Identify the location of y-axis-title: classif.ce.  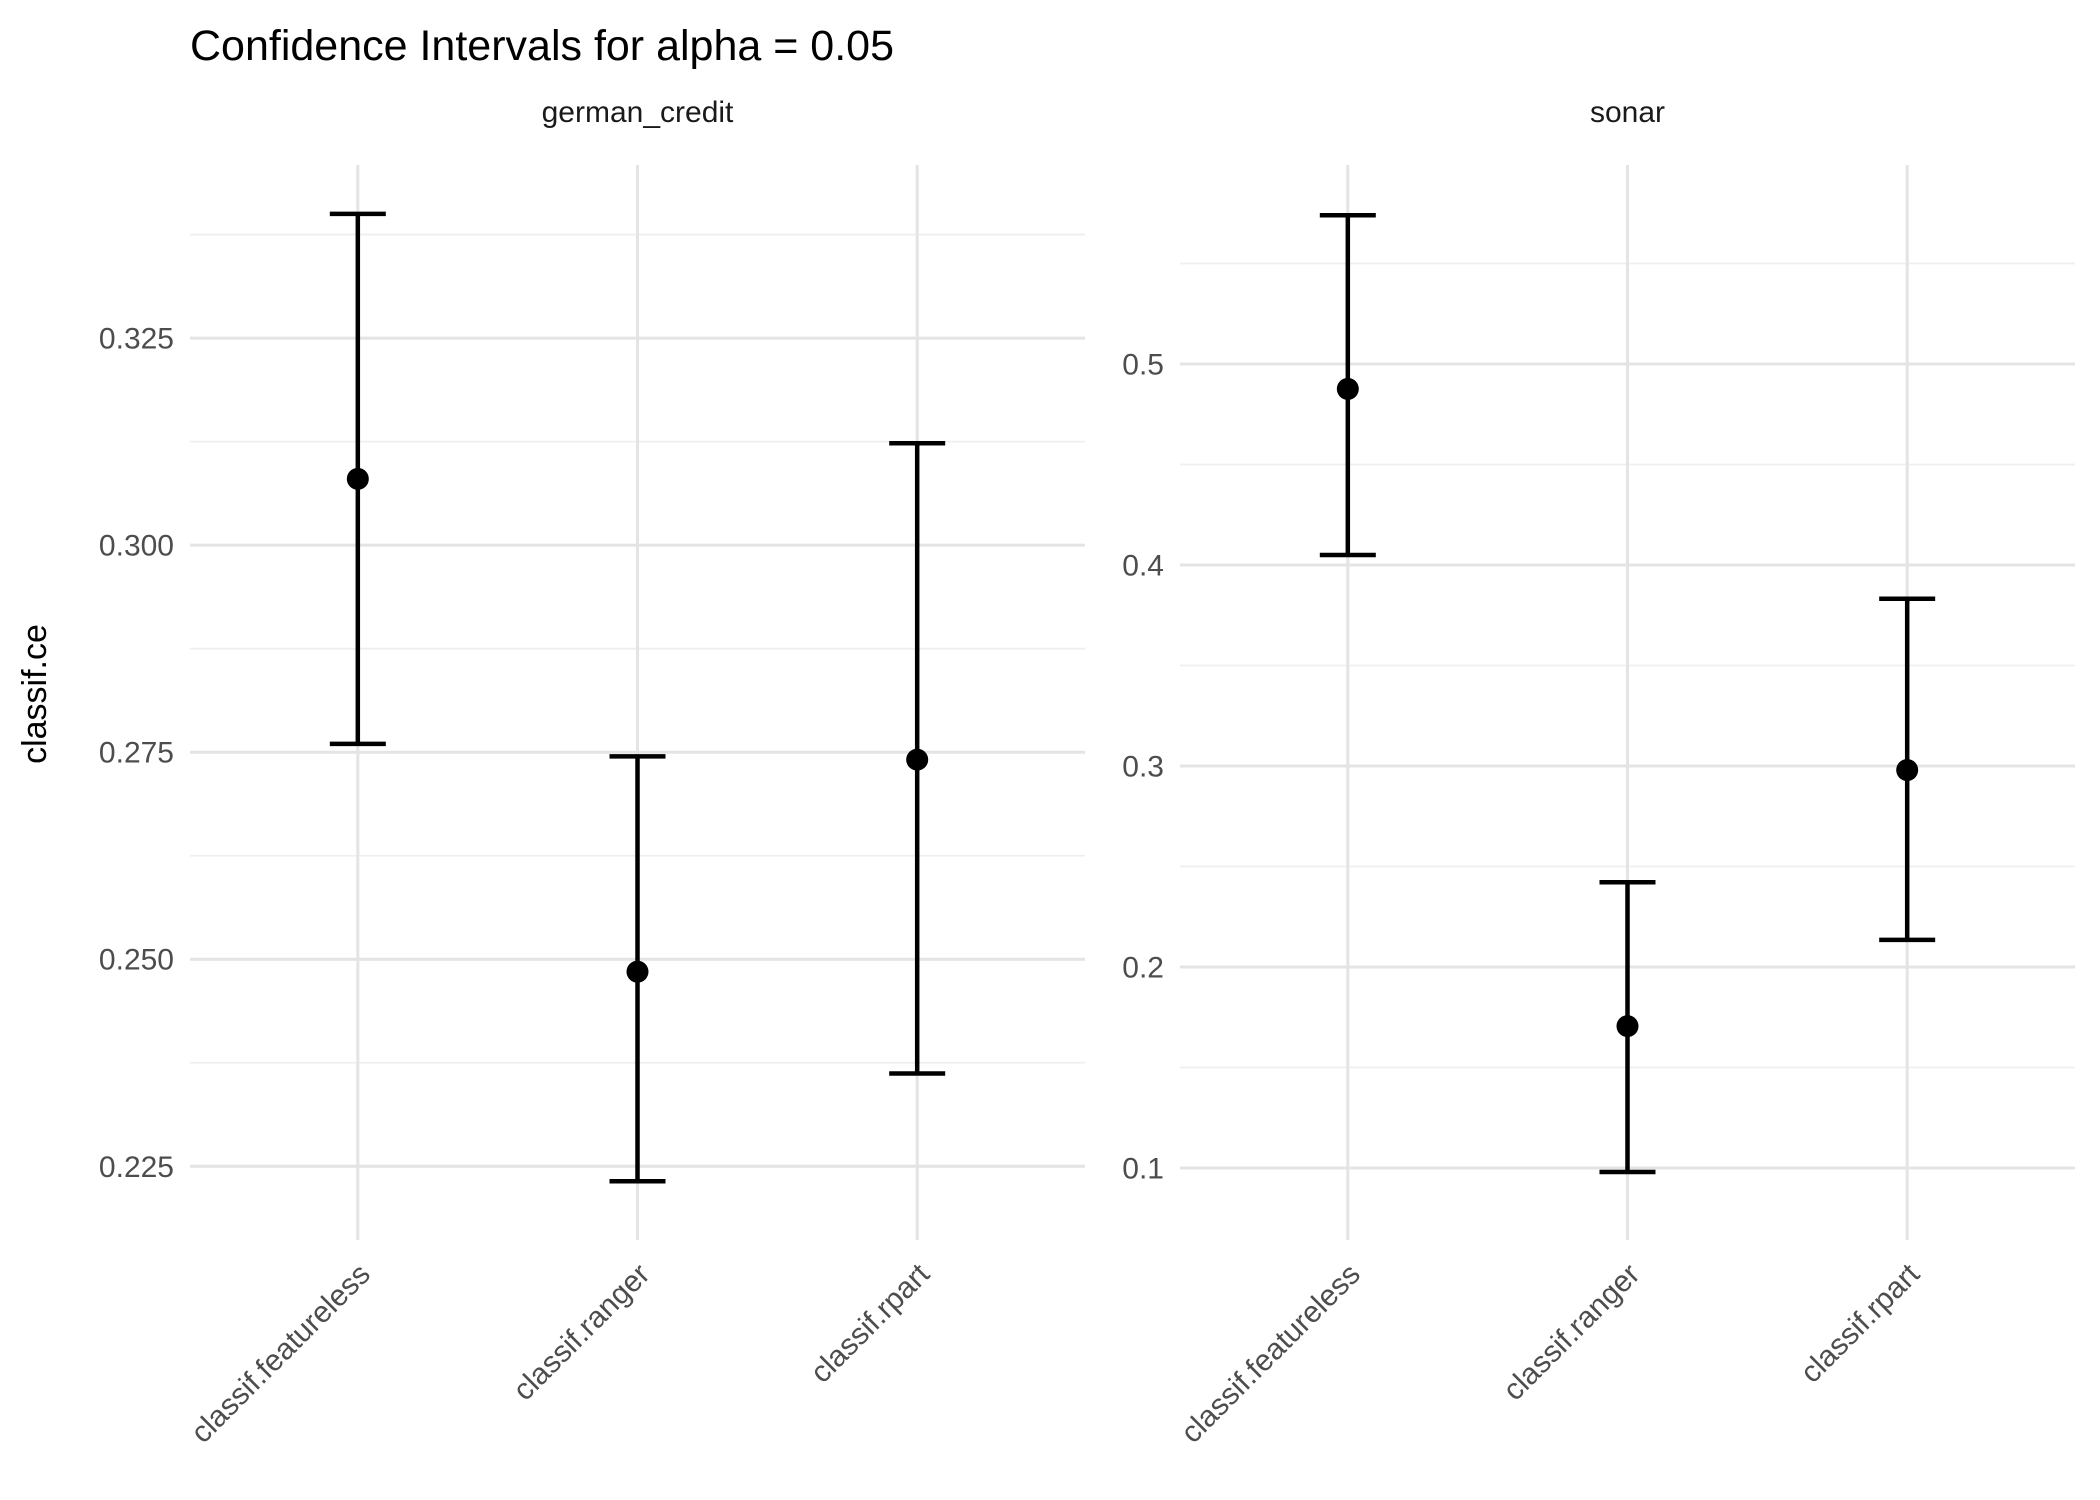
(35, 694).